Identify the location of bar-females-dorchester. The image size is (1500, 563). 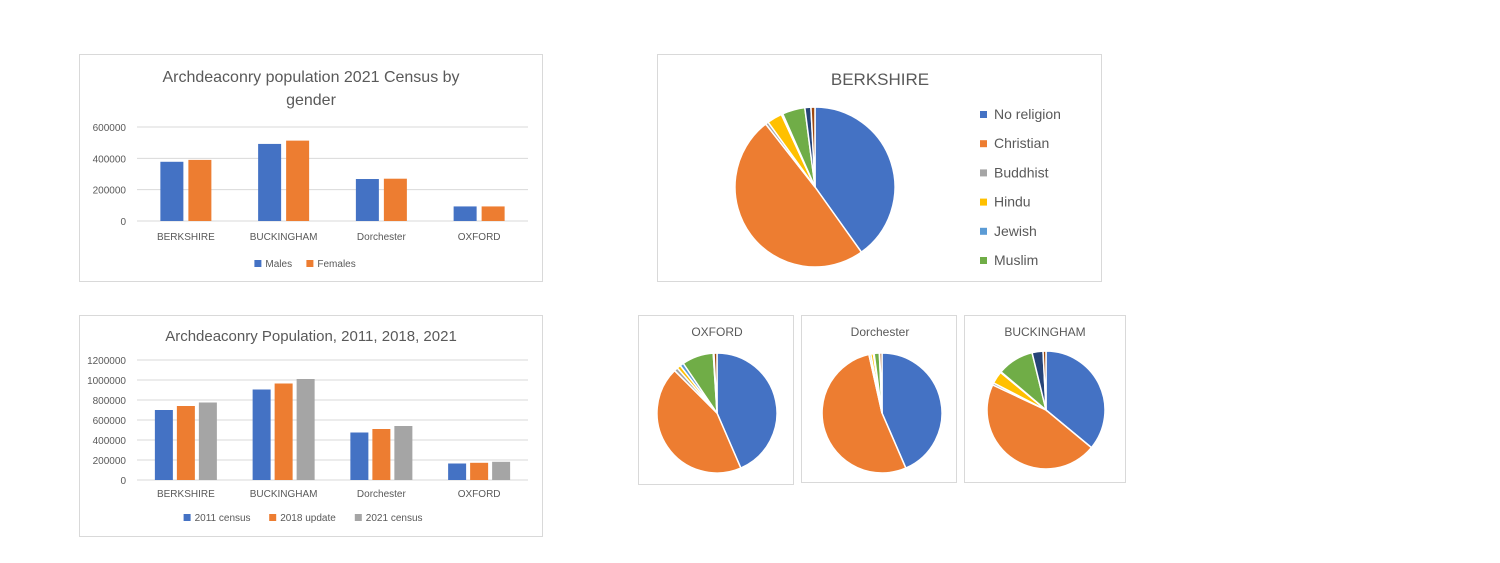
(395, 199).